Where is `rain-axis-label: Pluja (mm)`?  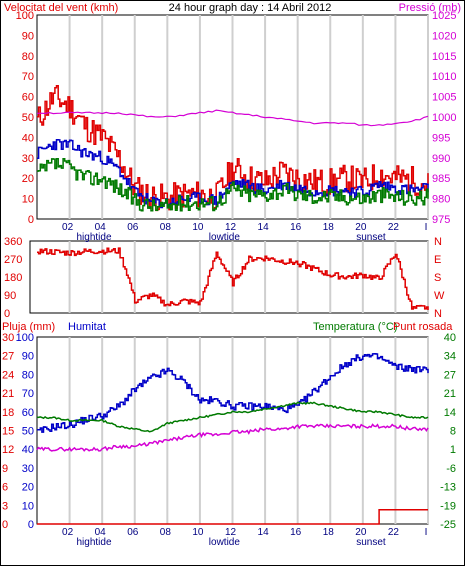
rain-axis-label: Pluja (mm) is located at coordinates (28, 327).